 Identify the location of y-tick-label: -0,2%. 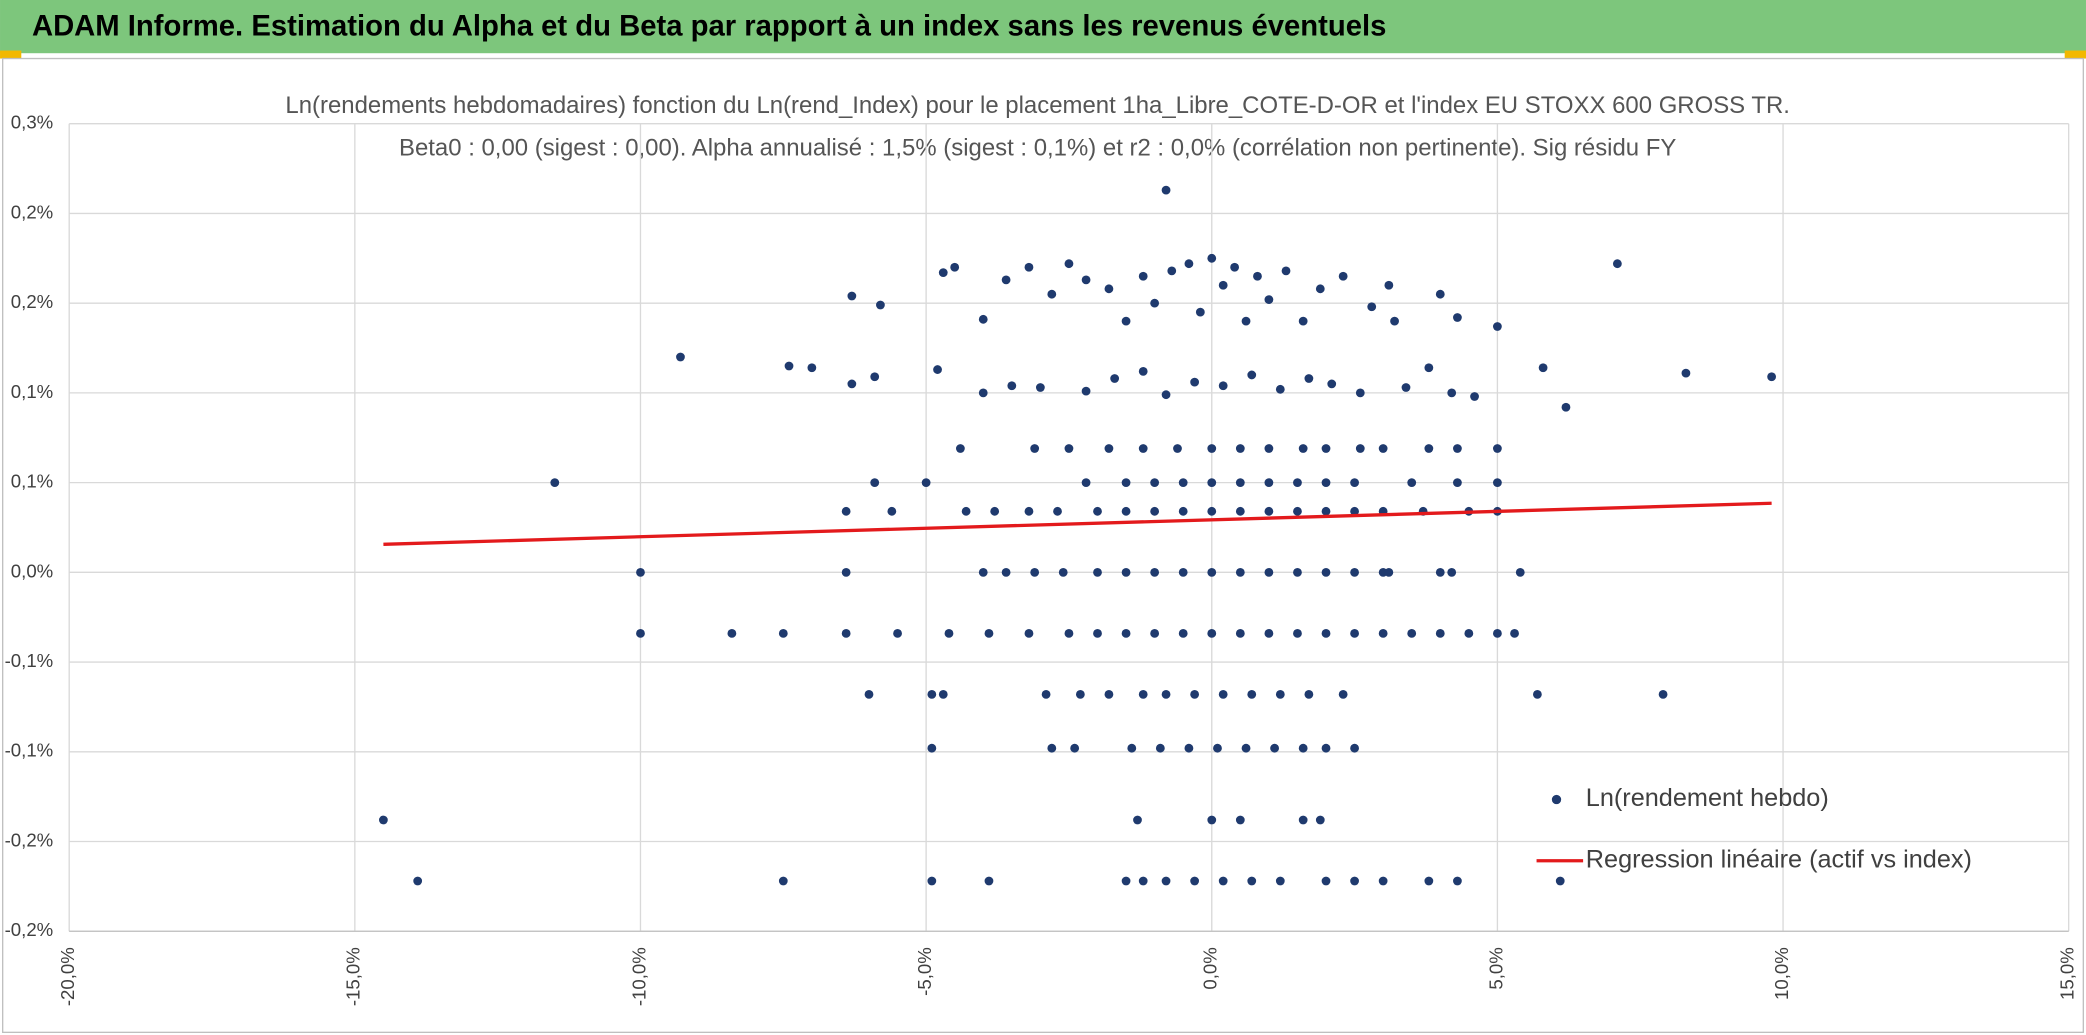
(29, 929).